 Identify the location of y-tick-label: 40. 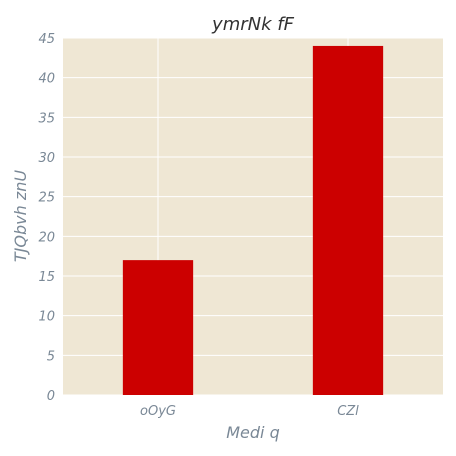
(46, 79).